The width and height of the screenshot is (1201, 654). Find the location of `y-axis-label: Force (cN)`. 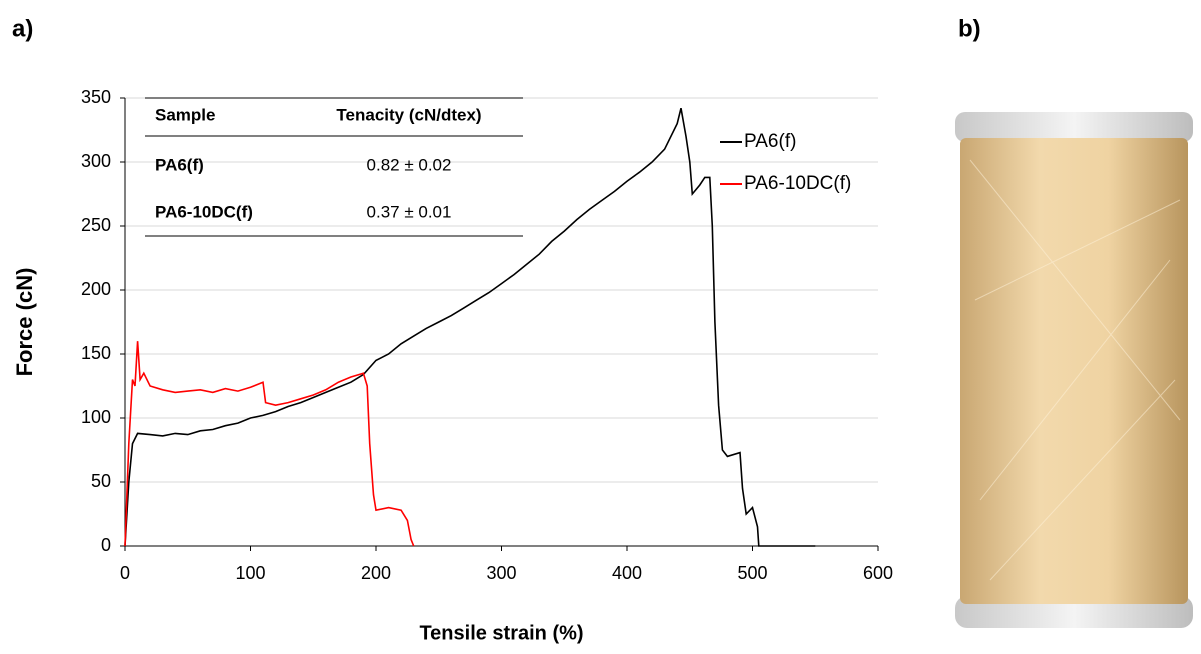

y-axis-label: Force (cN) is located at coordinates (24, 322).